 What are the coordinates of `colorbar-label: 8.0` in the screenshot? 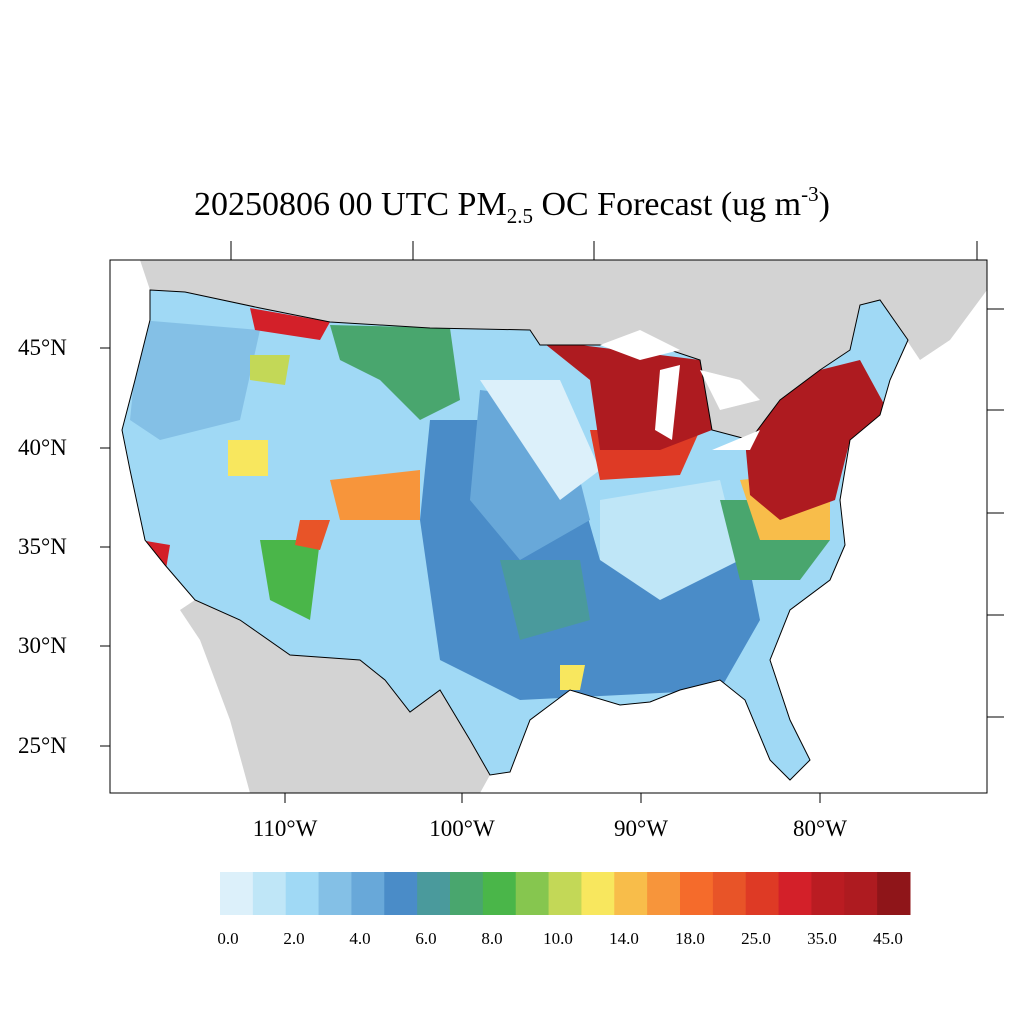 It's located at (492, 938).